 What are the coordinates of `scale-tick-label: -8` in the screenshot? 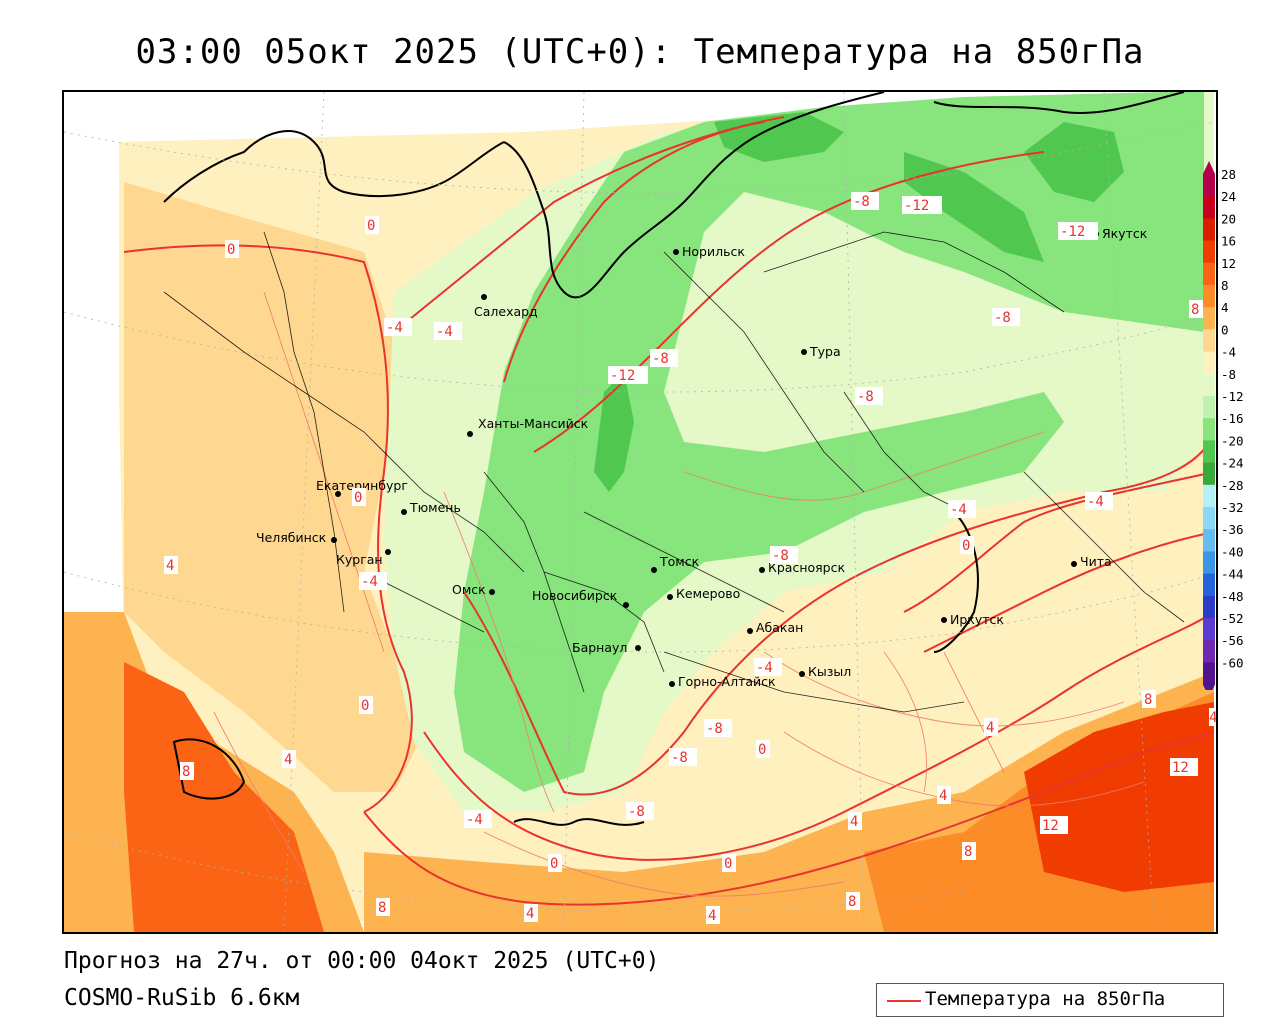 It's located at (1228, 374).